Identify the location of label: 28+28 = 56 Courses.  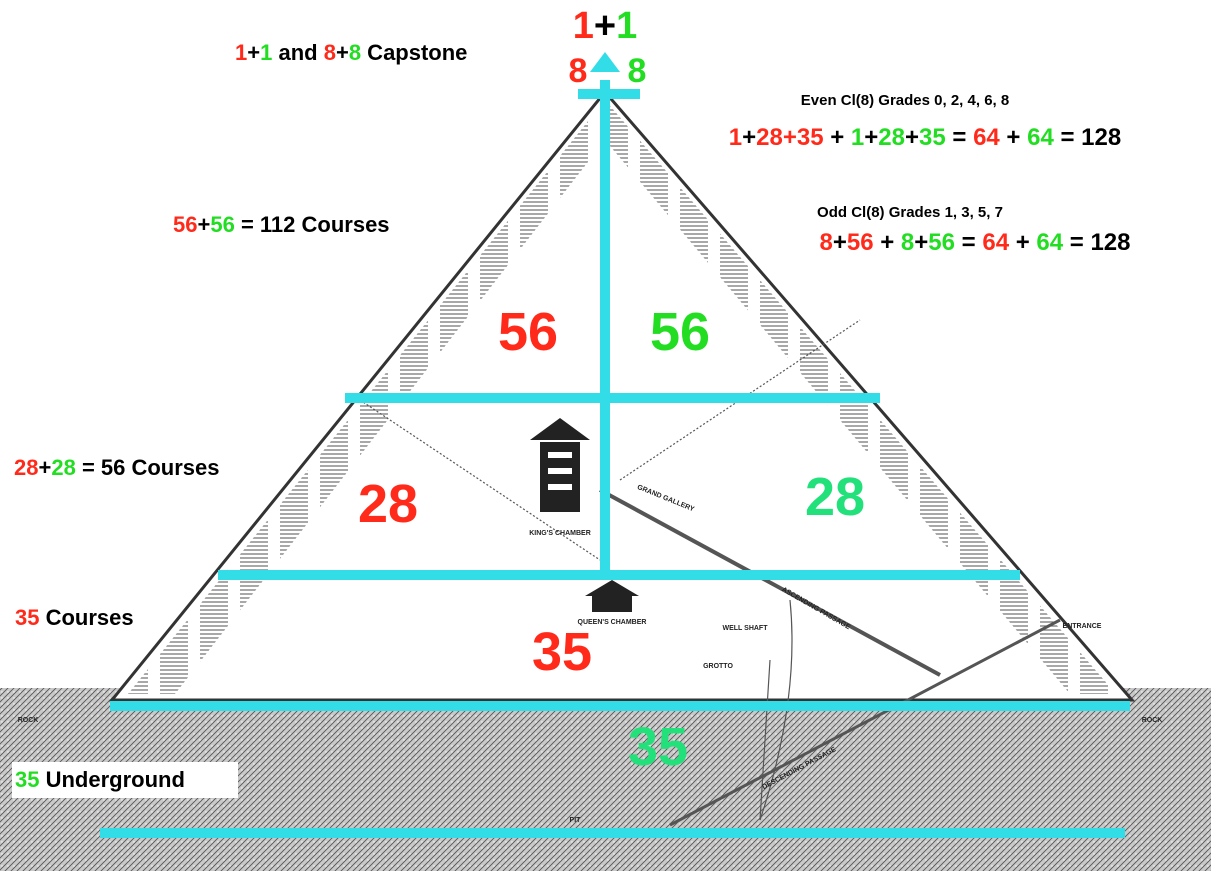
(117, 467).